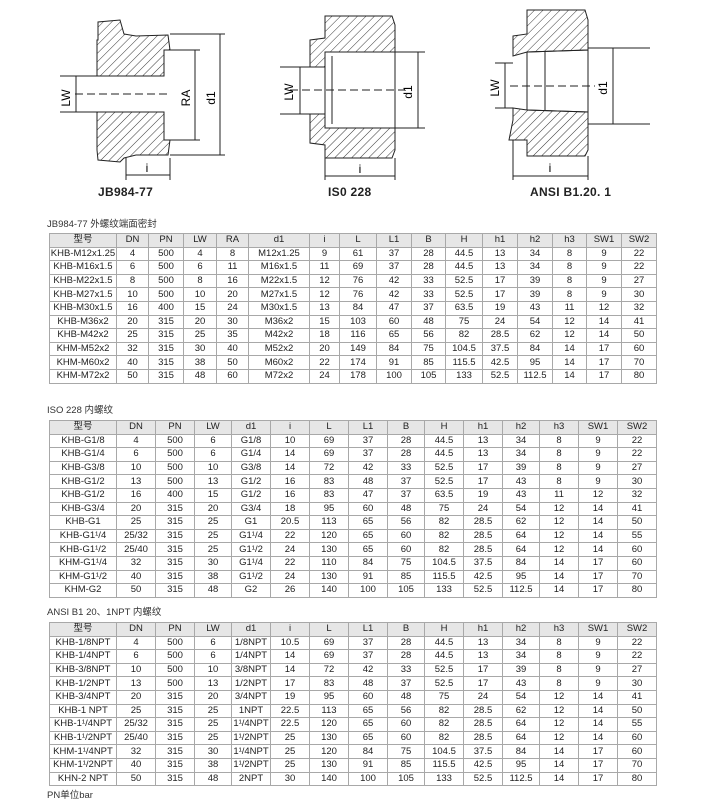 This screenshot has height=810, width=720. What do you see at coordinates (483, 656) in the screenshot?
I see `table-cell: 13` at bounding box center [483, 656].